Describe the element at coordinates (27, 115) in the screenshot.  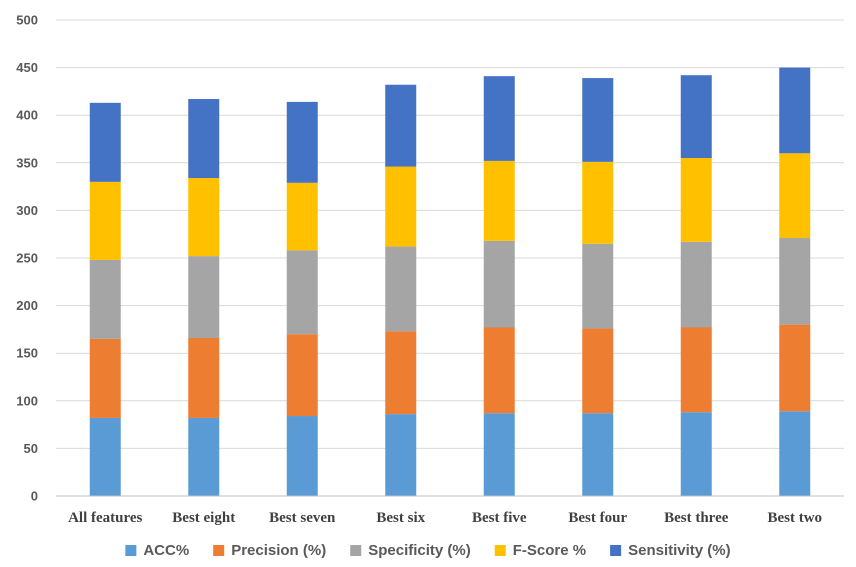
I see `y-tick-label: 400` at that location.